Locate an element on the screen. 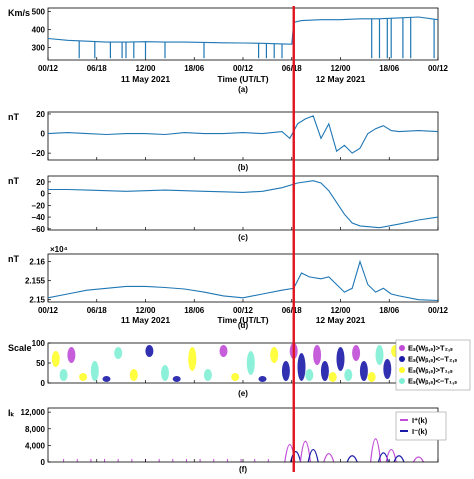  y-tick-label: 300 is located at coordinates (39, 47).